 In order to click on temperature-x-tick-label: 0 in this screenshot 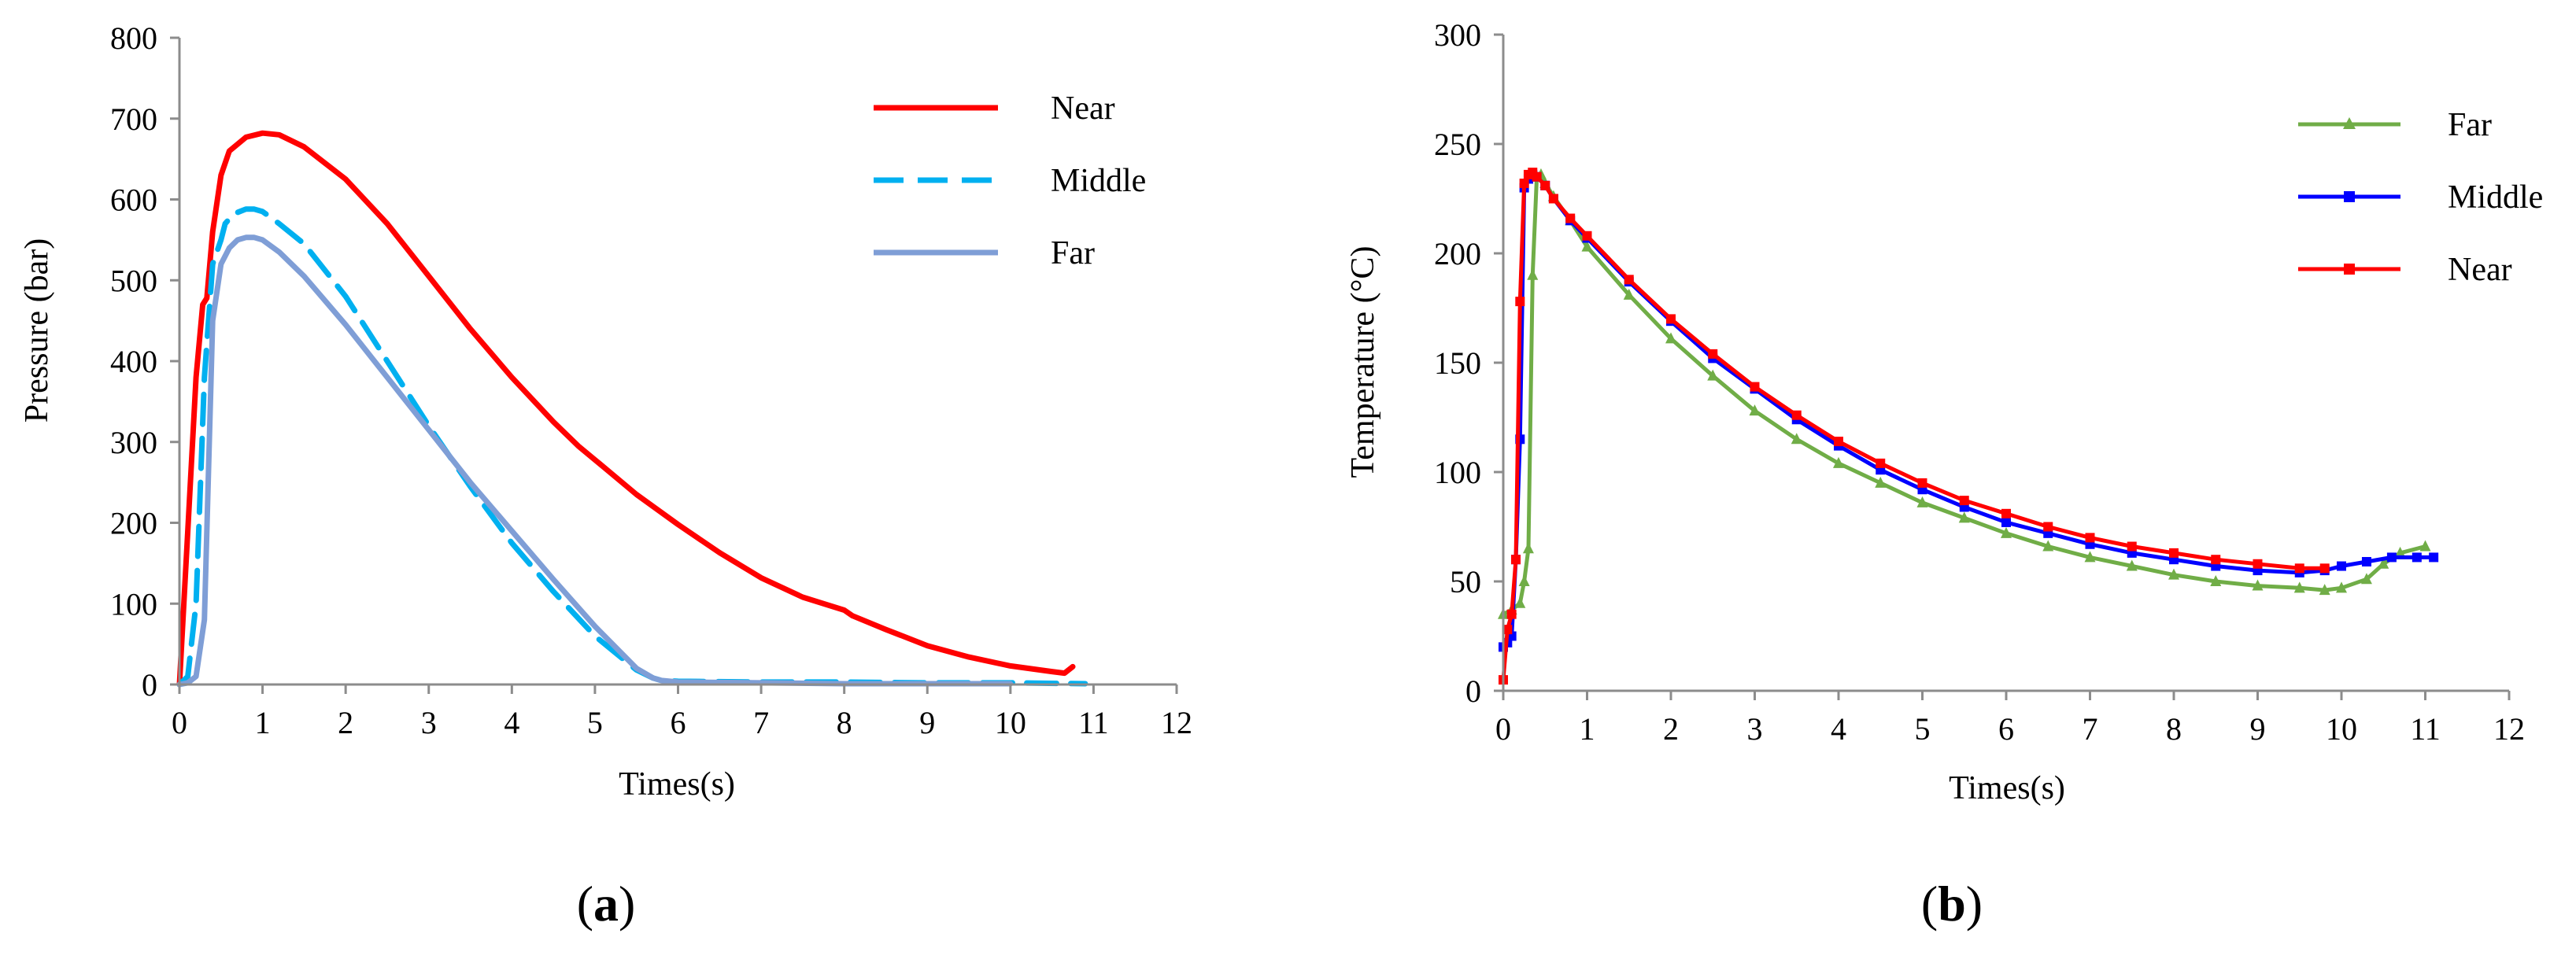, I will do `click(1503, 729)`.